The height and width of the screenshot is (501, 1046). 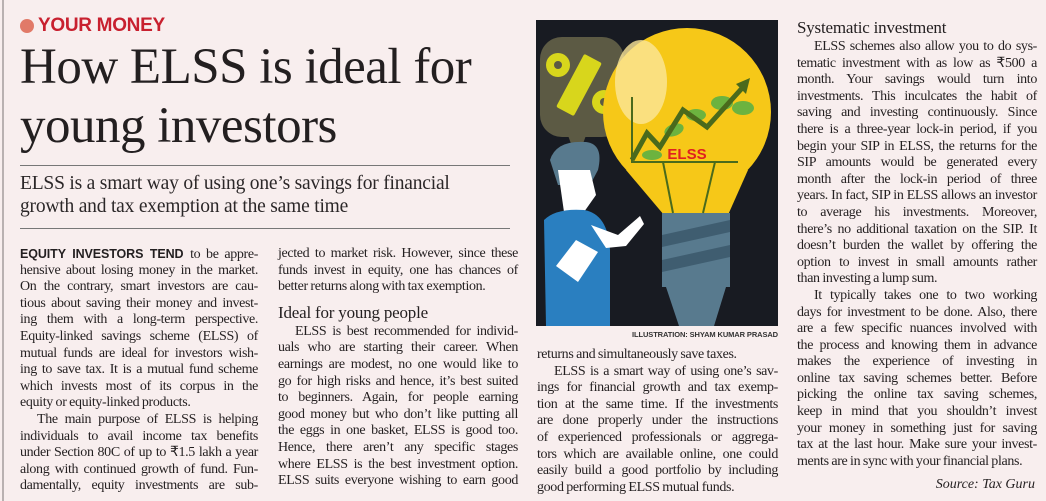 I want to click on text-line: to beginners. Again, for people earning, so click(x=398, y=398).